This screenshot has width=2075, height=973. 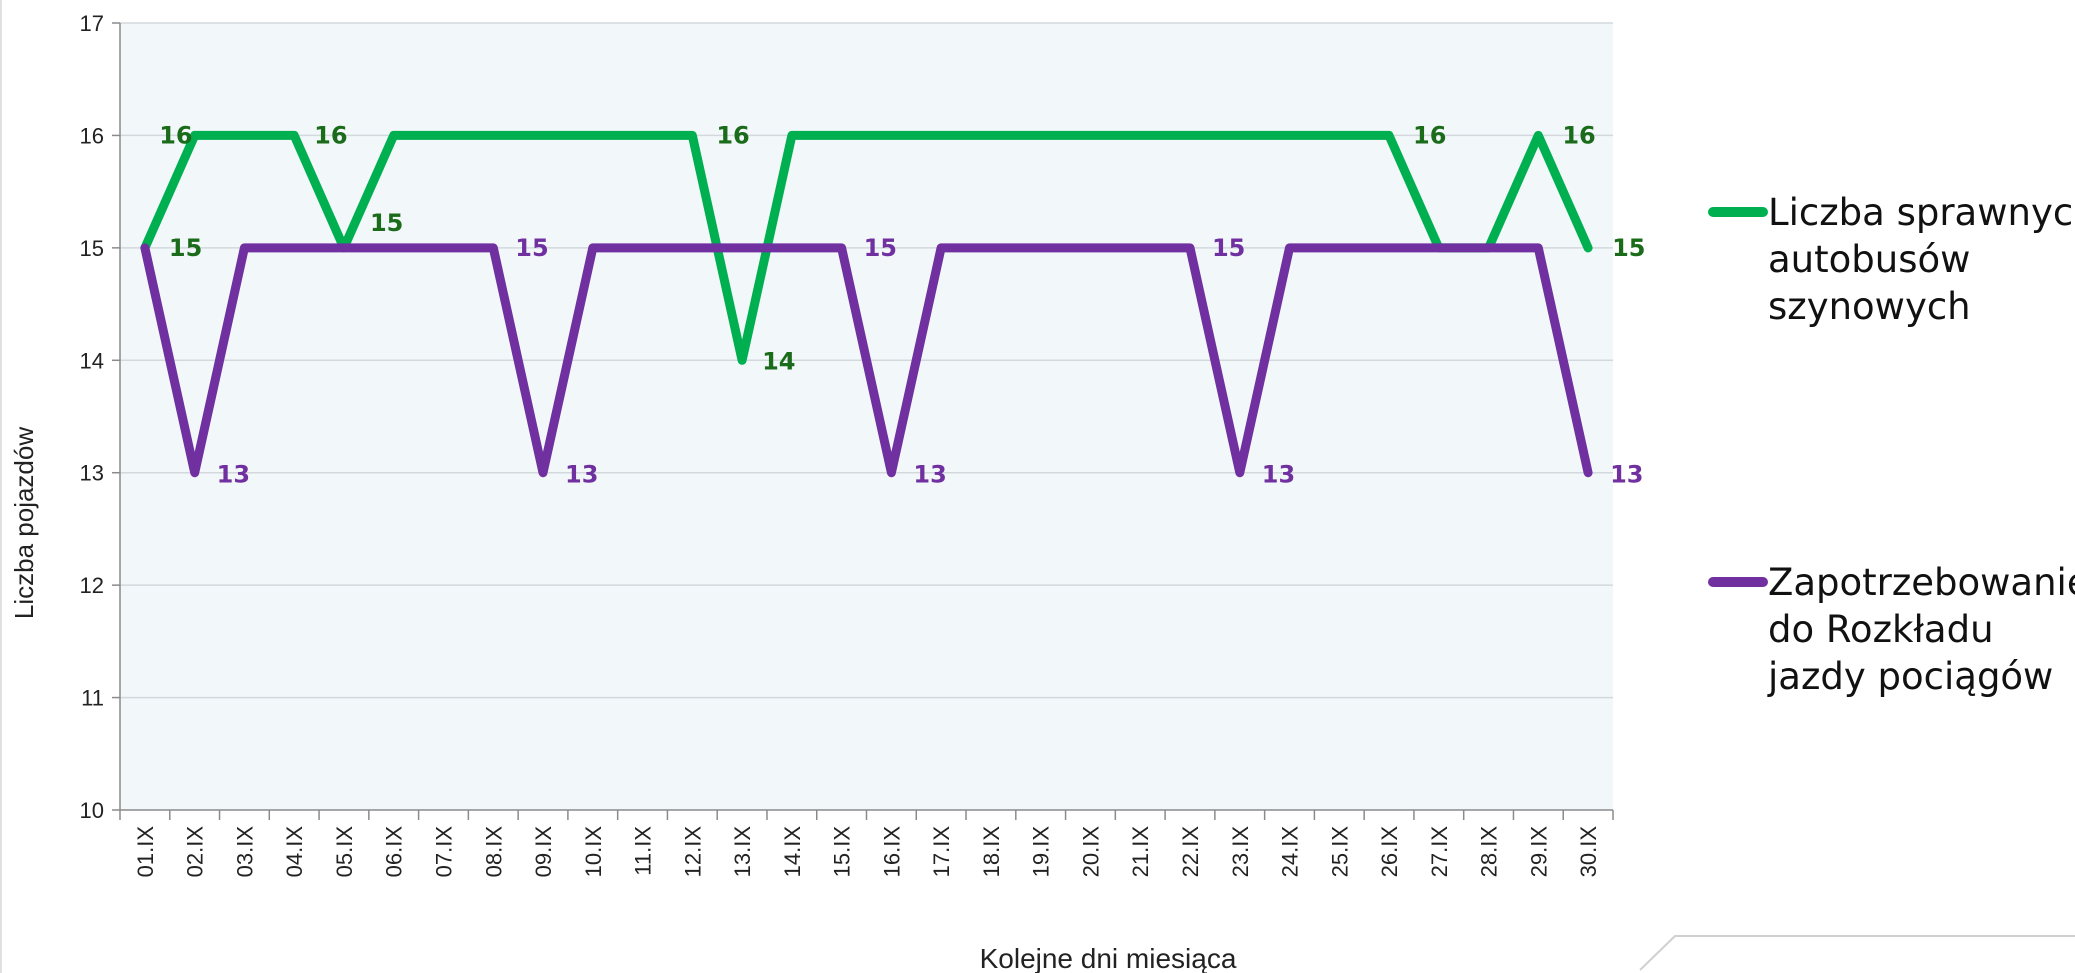 I want to click on decorative-corner-line, so click(x=1857, y=953).